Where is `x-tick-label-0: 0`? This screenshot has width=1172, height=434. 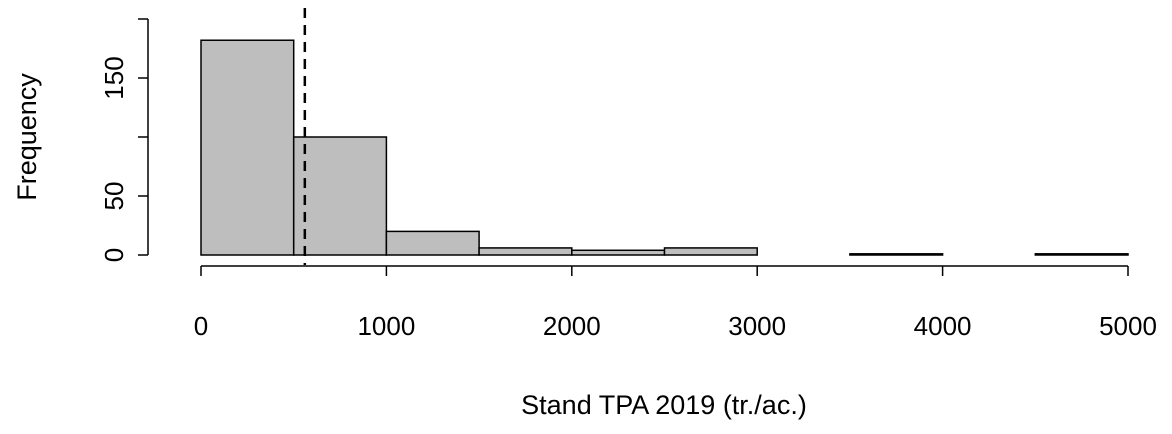
x-tick-label-0: 0 is located at coordinates (201, 326).